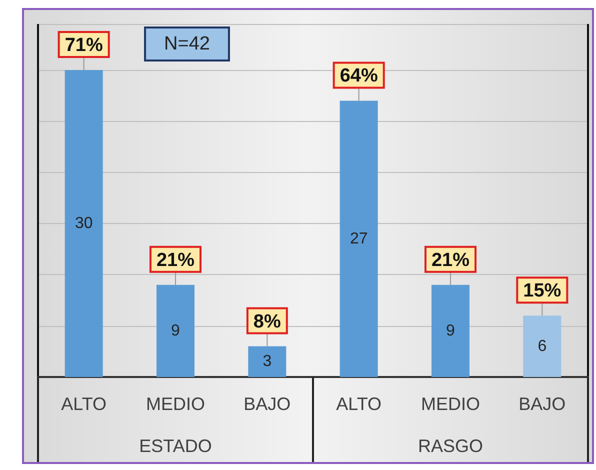 Image resolution: width=596 pixels, height=470 pixels. Describe the element at coordinates (542, 291) in the screenshot. I see `annotation: 15%` at that location.